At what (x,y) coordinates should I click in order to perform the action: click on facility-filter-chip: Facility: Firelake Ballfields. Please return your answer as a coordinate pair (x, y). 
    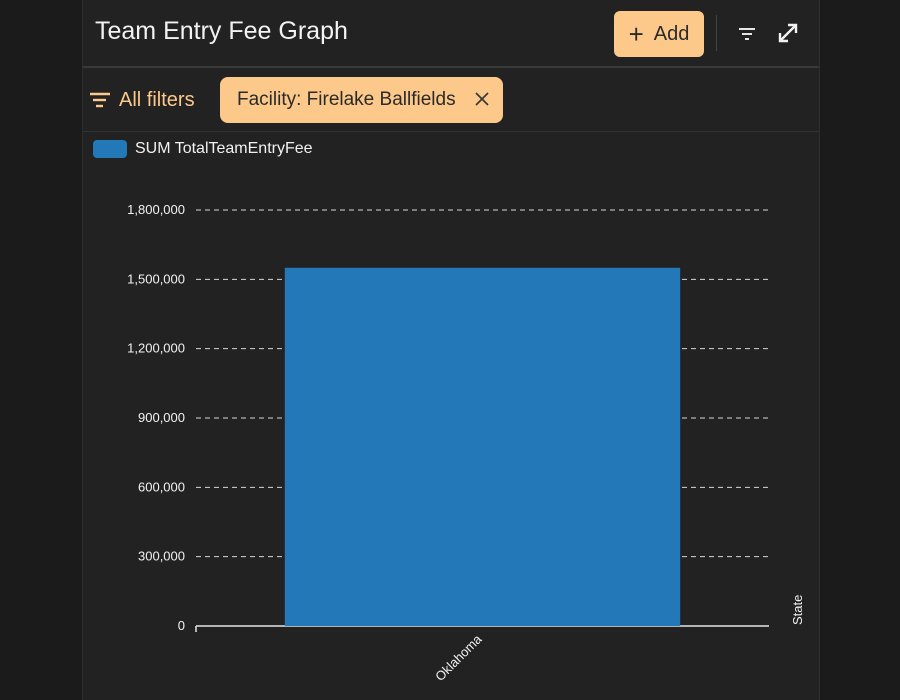
    Looking at the image, I should click on (361, 100).